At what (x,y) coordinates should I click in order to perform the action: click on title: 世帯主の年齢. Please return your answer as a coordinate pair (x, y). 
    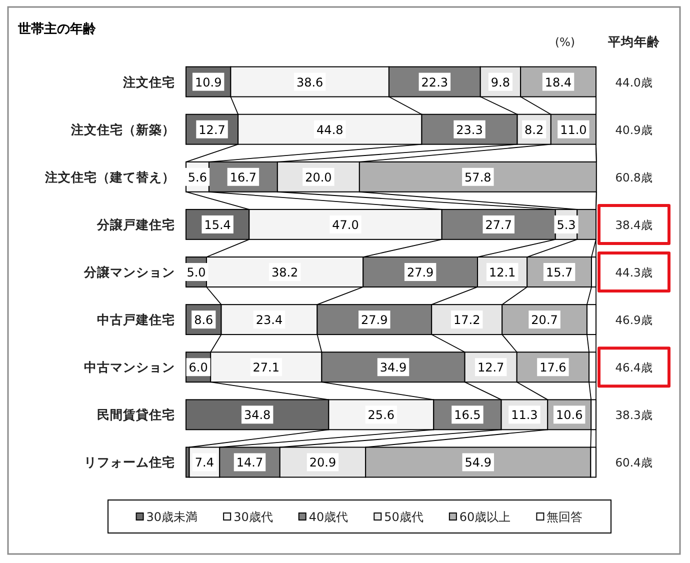
    Looking at the image, I should click on (57, 29).